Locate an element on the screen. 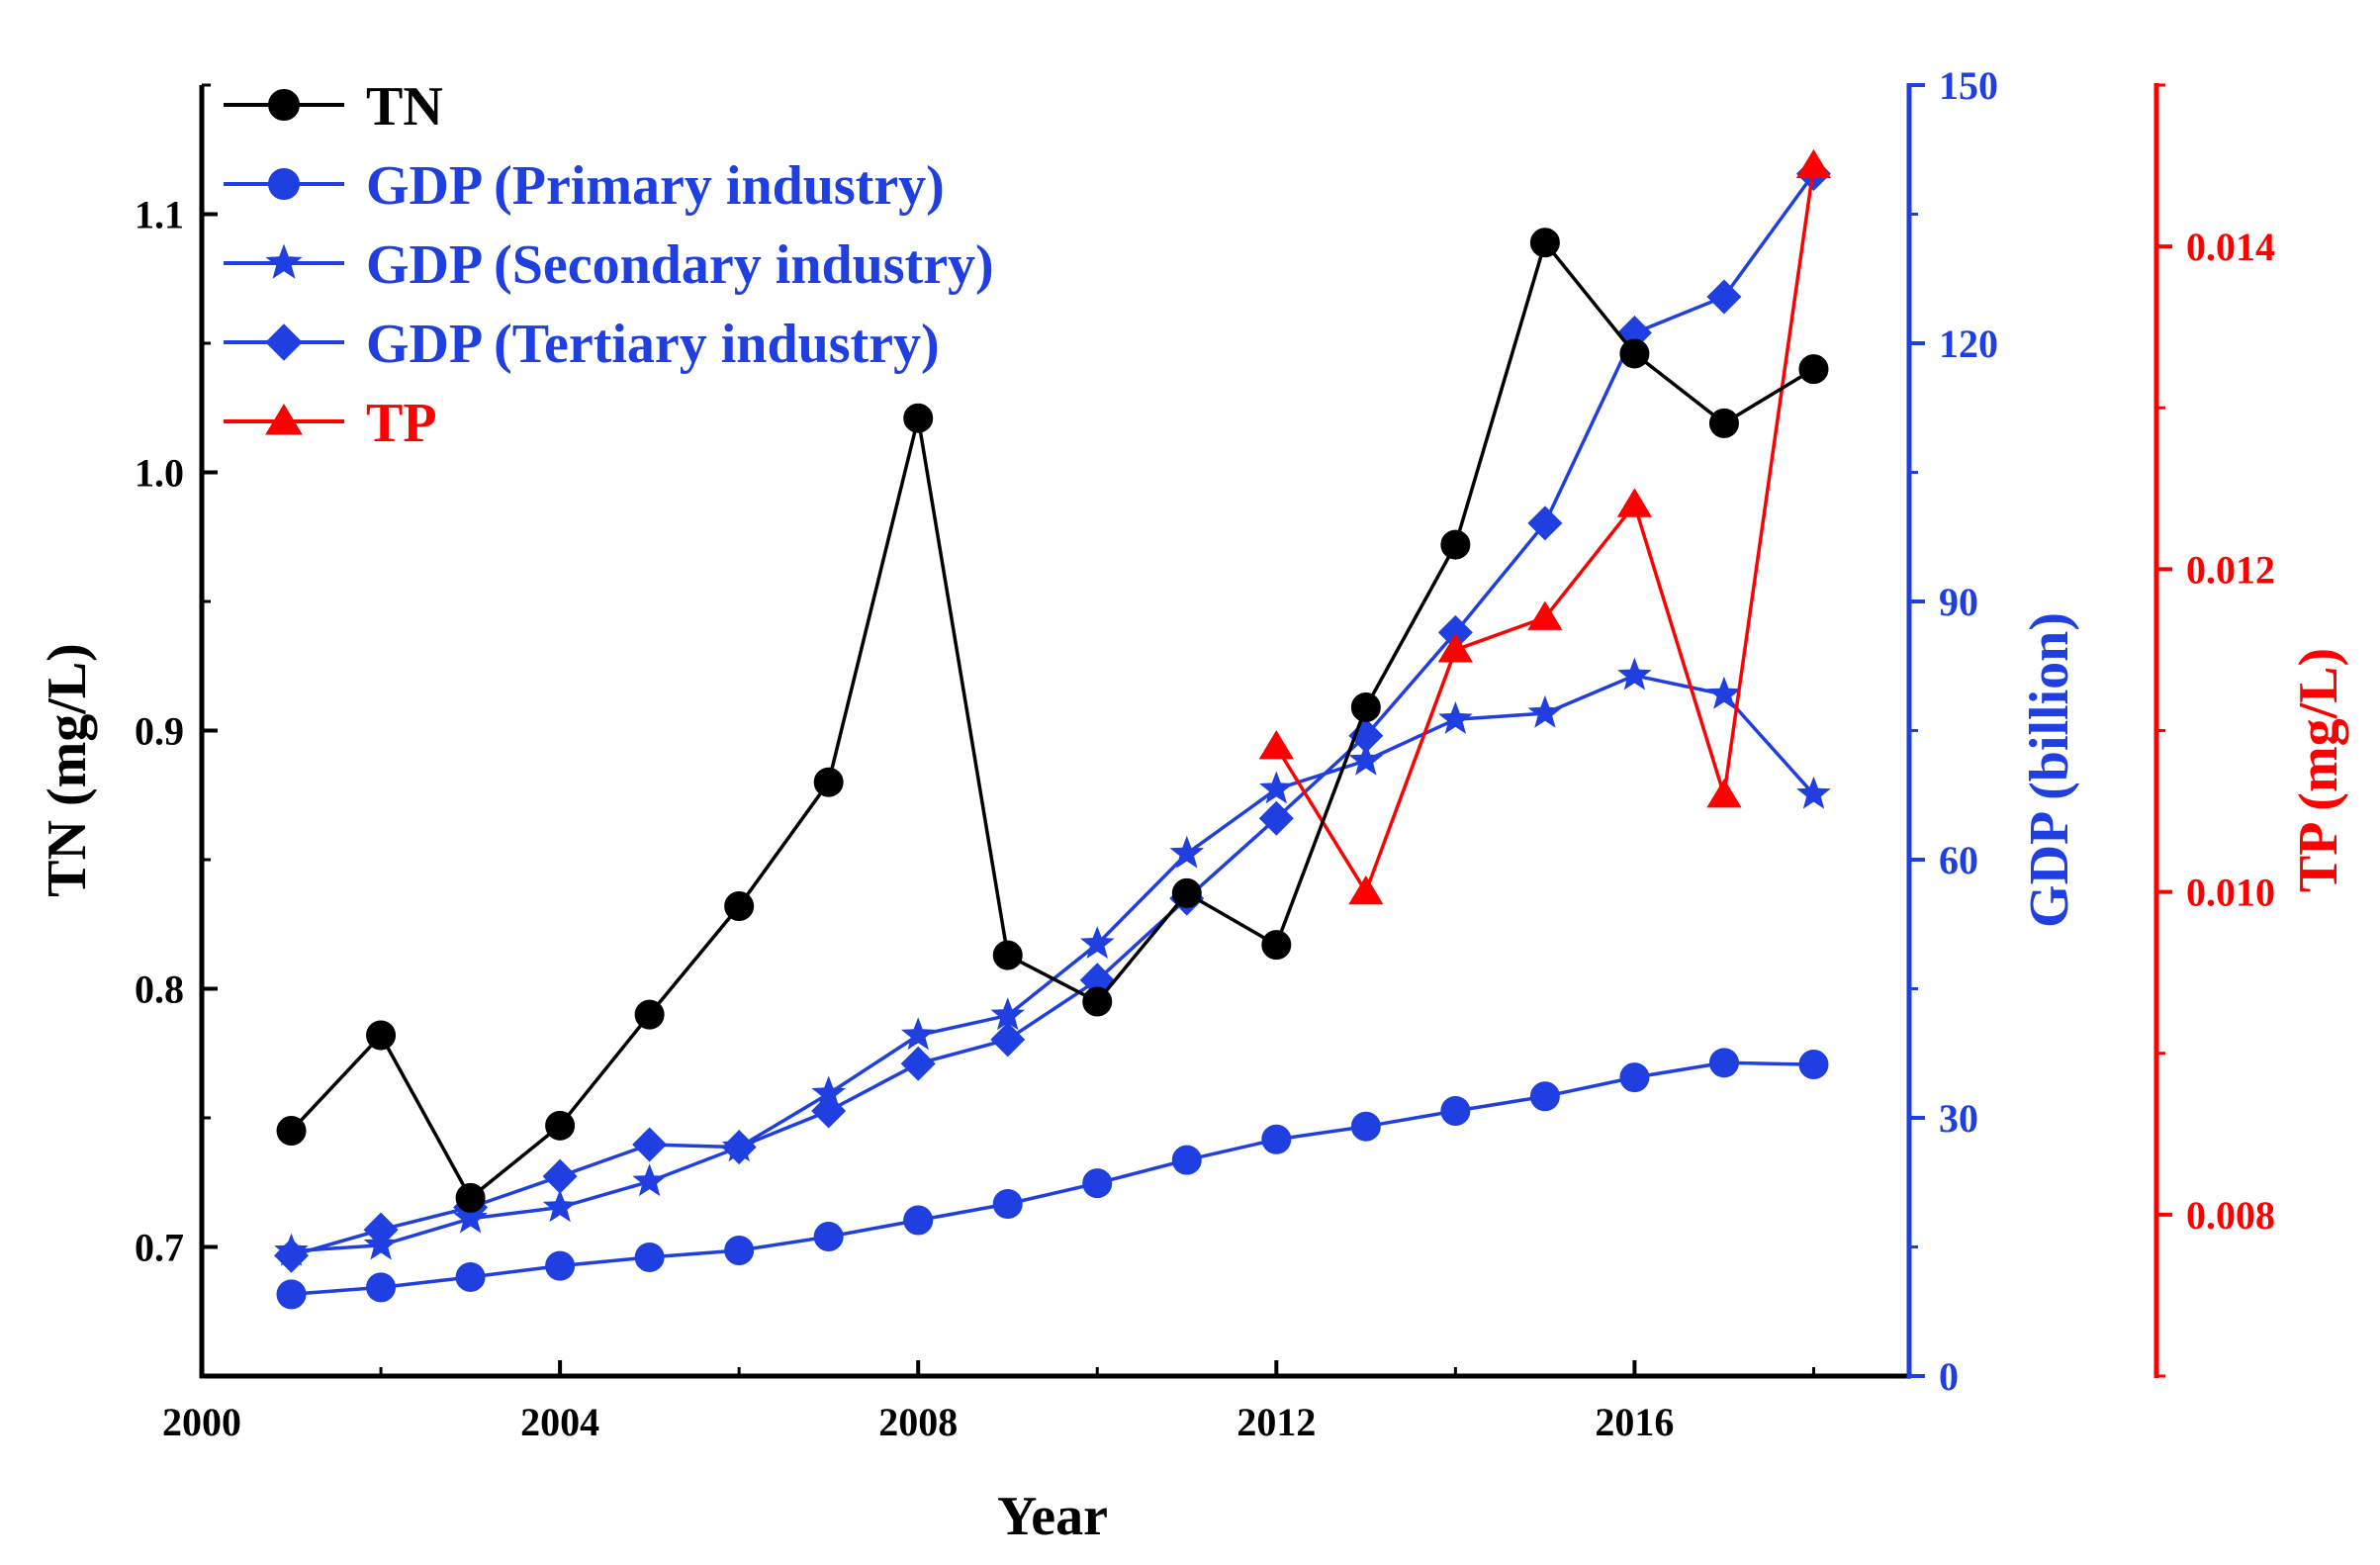  x-tick-label: 2008 is located at coordinates (918, 1422).